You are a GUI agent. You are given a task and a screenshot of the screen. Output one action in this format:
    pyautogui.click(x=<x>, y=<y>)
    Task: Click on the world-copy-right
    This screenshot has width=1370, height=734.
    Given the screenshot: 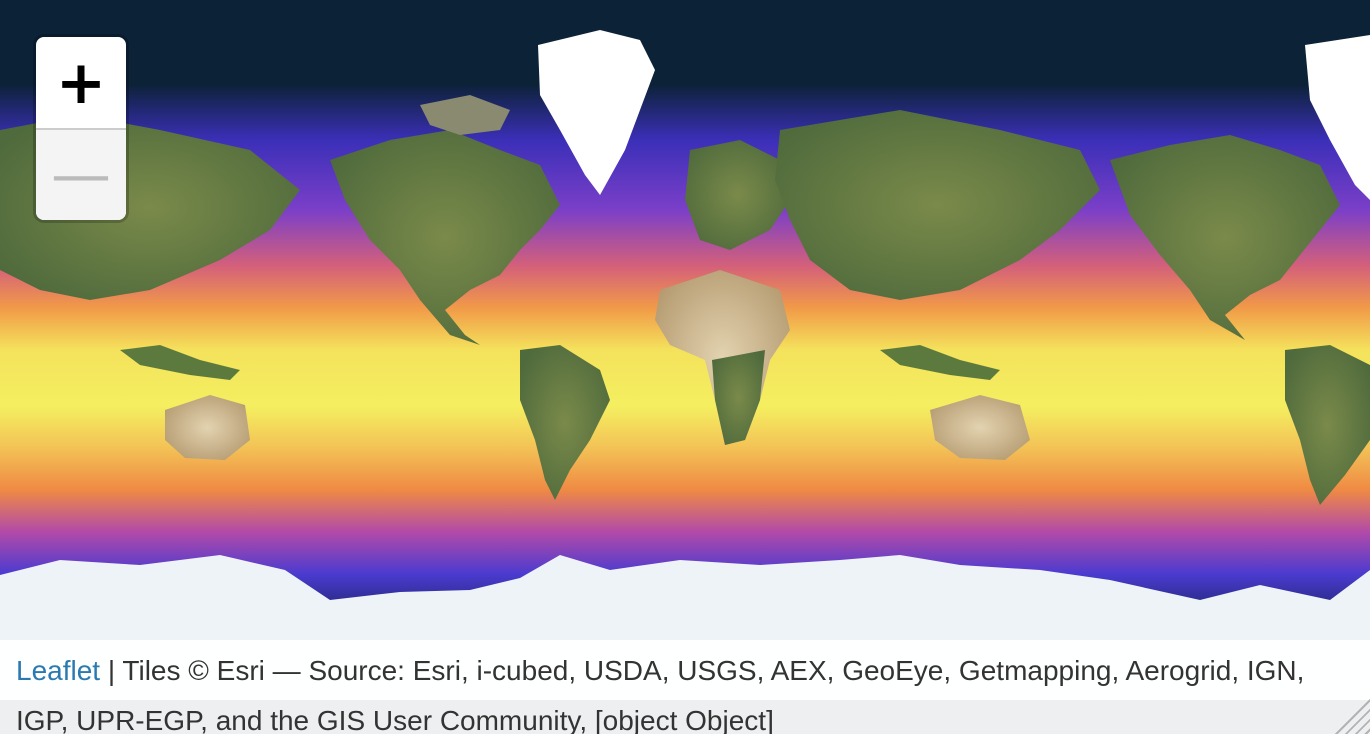 What is the action you would take?
    pyautogui.click(x=1240, y=270)
    